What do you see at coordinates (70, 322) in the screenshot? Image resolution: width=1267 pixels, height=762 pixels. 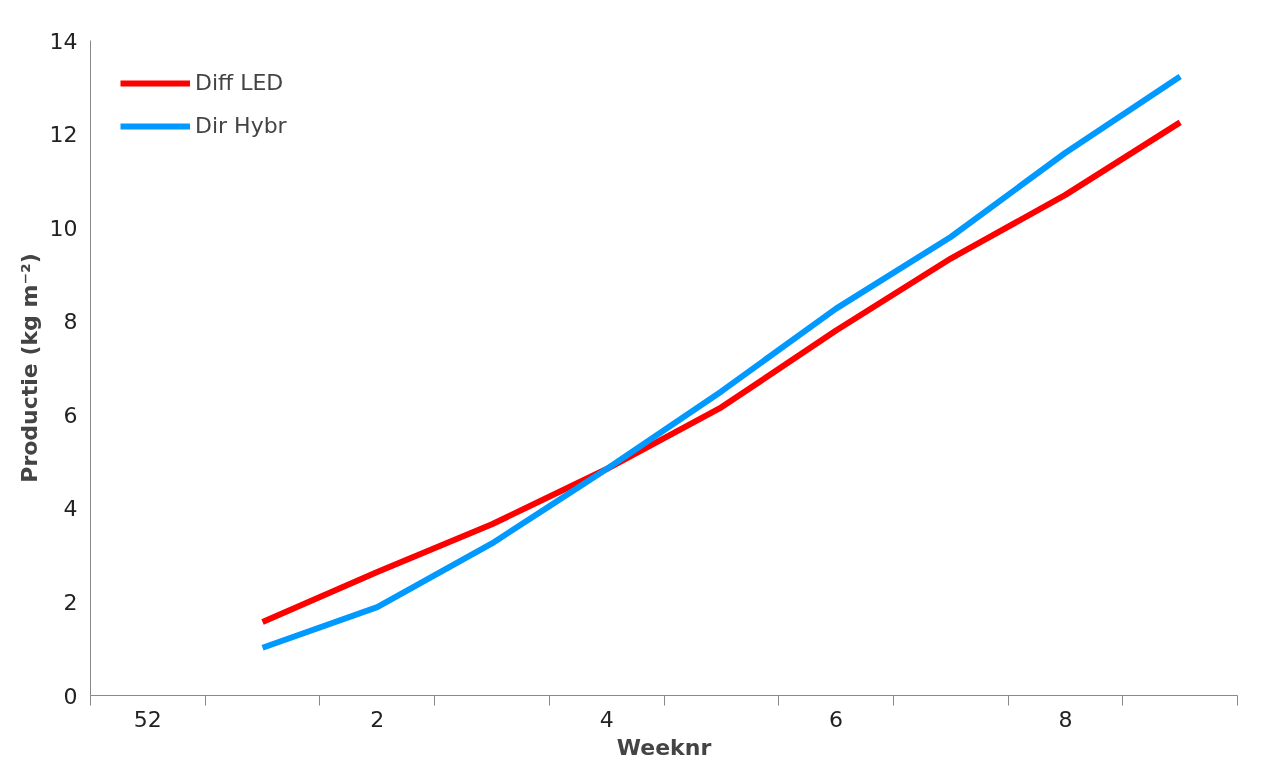 I see `y-tick-label: 8` at bounding box center [70, 322].